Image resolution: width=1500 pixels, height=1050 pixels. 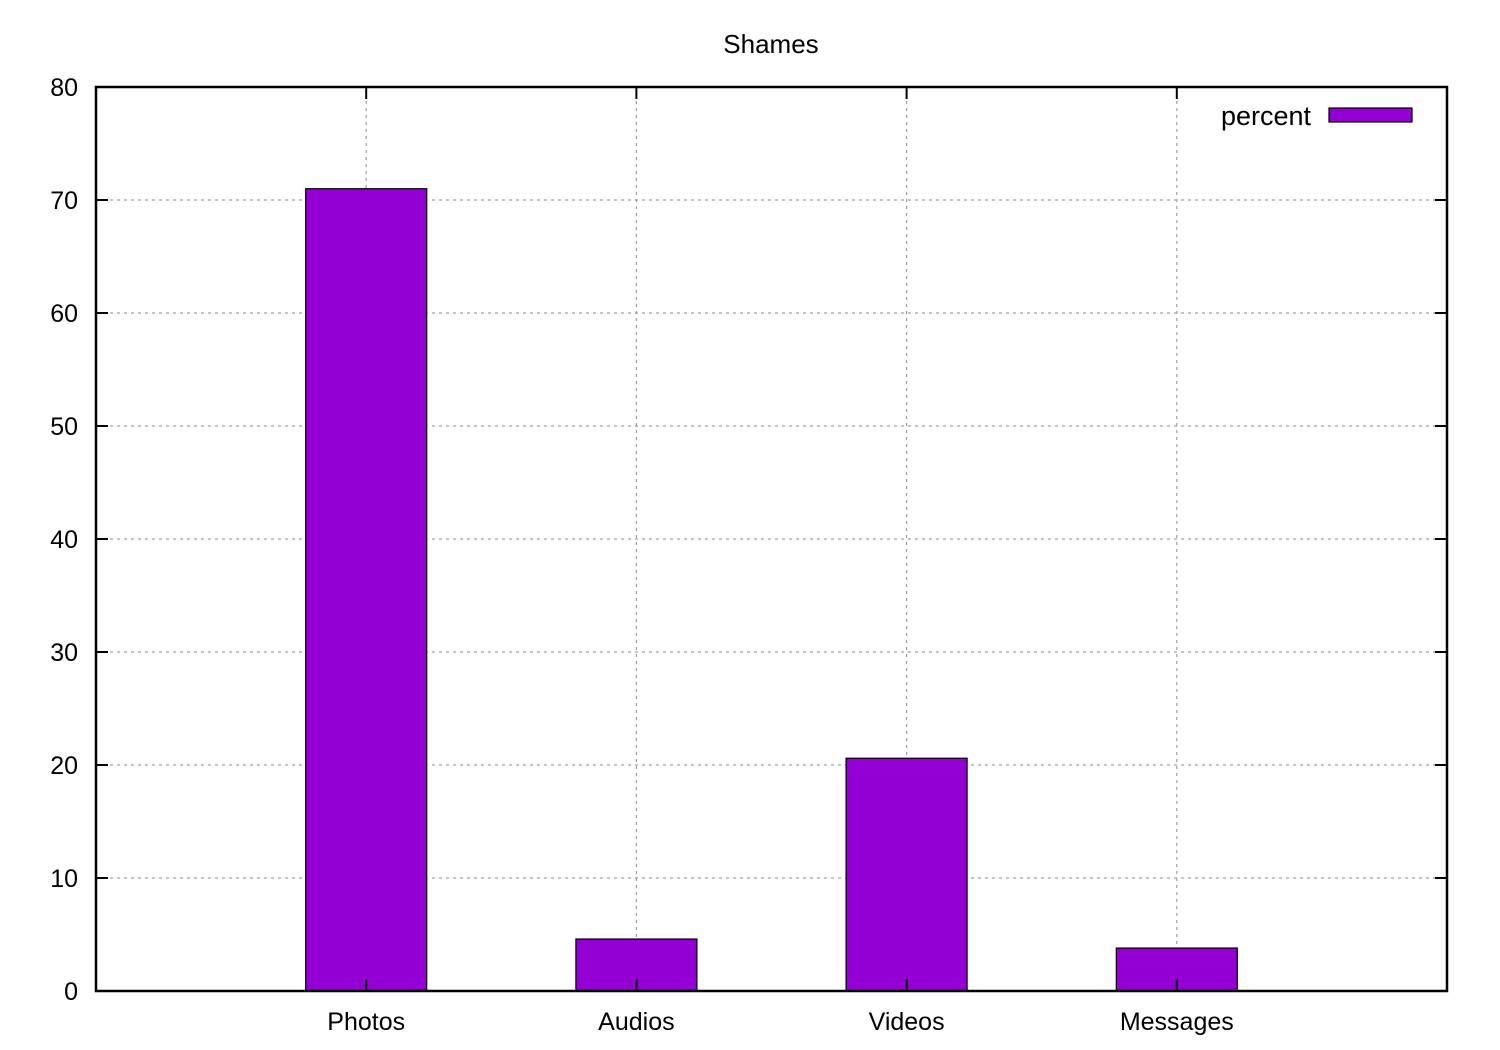 I want to click on x-tick-label-audios: Audios, so click(x=636, y=1022).